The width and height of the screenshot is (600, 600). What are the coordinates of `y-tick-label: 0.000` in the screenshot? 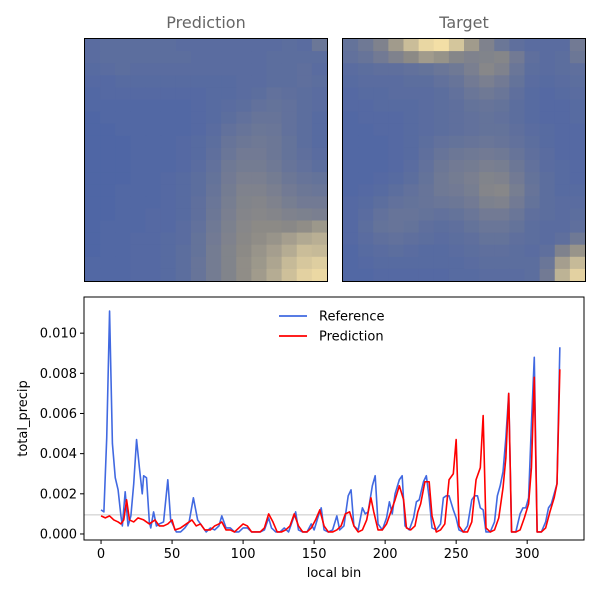 It's located at (58, 534).